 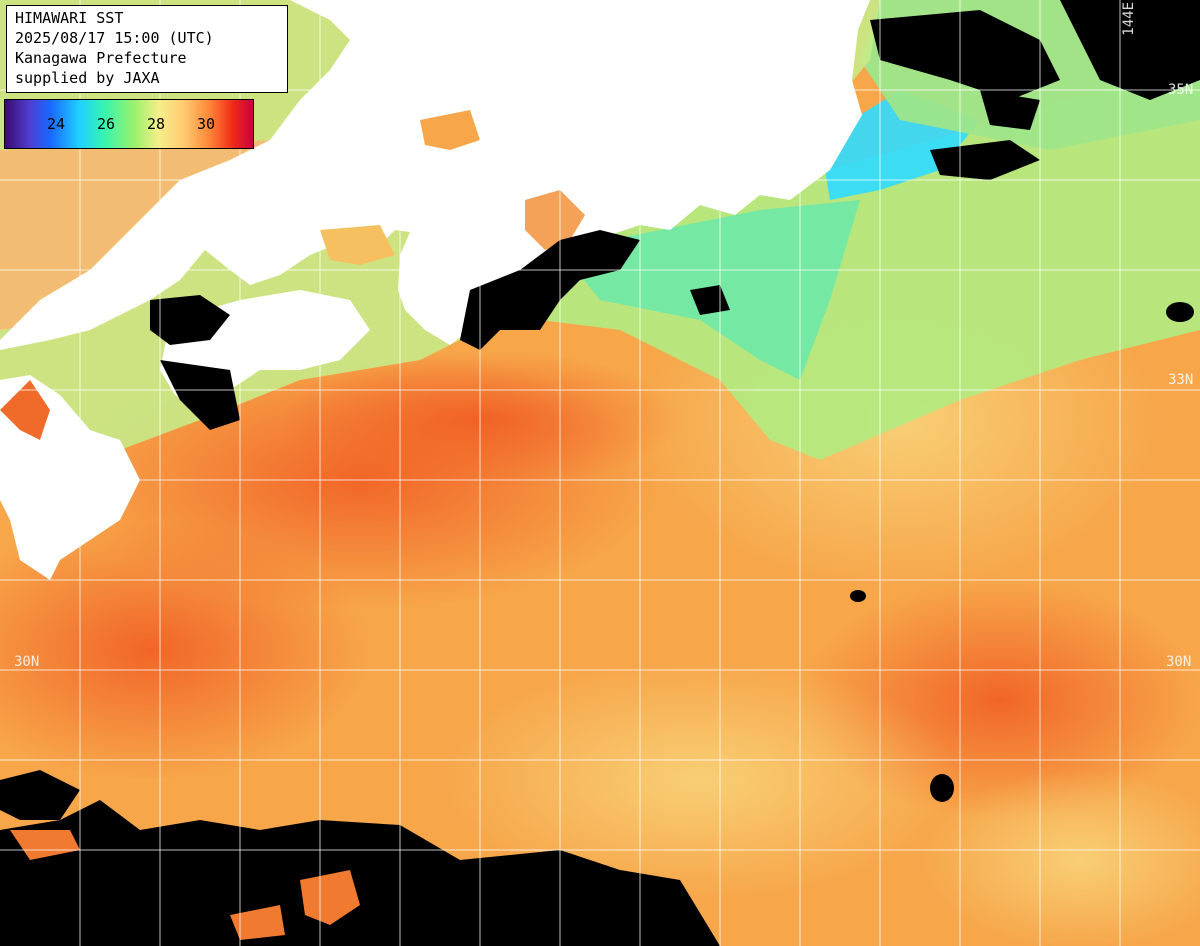 I want to click on legend-tick-28: 28, so click(x=156, y=124).